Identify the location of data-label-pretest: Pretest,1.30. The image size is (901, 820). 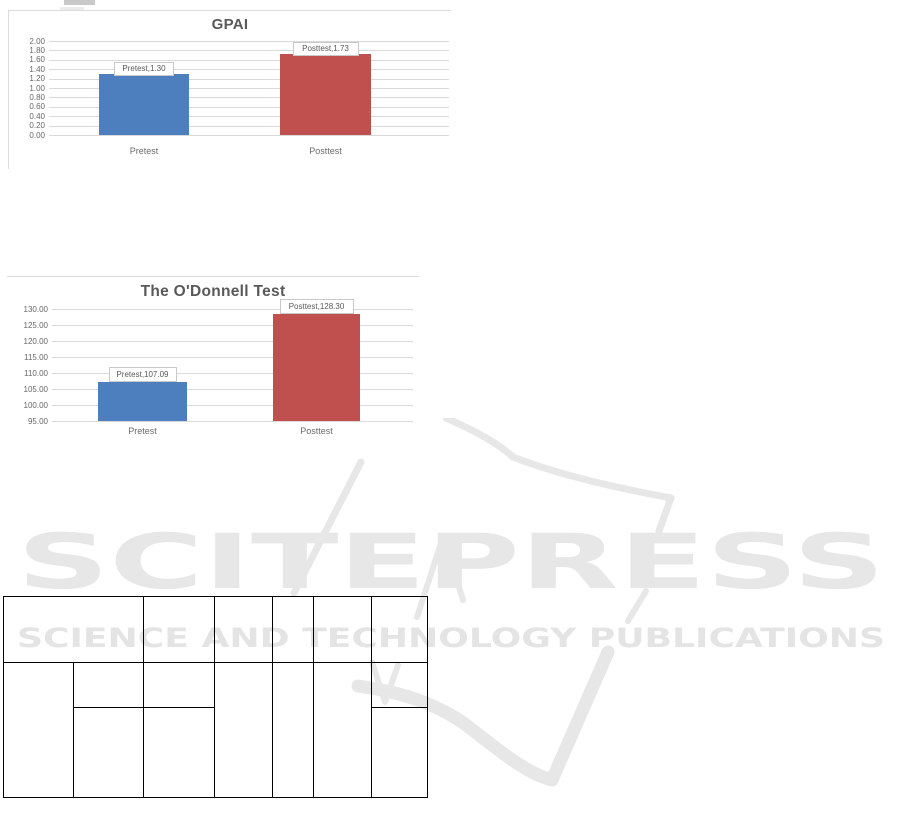
(144, 68).